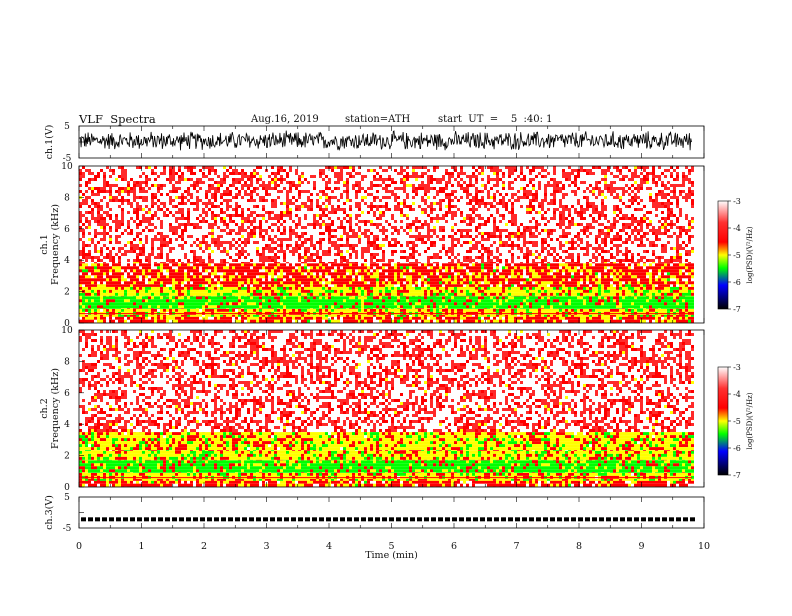  Describe the element at coordinates (737, 282) in the screenshot. I see `colorbar-ch1-tick-label: -6` at that location.